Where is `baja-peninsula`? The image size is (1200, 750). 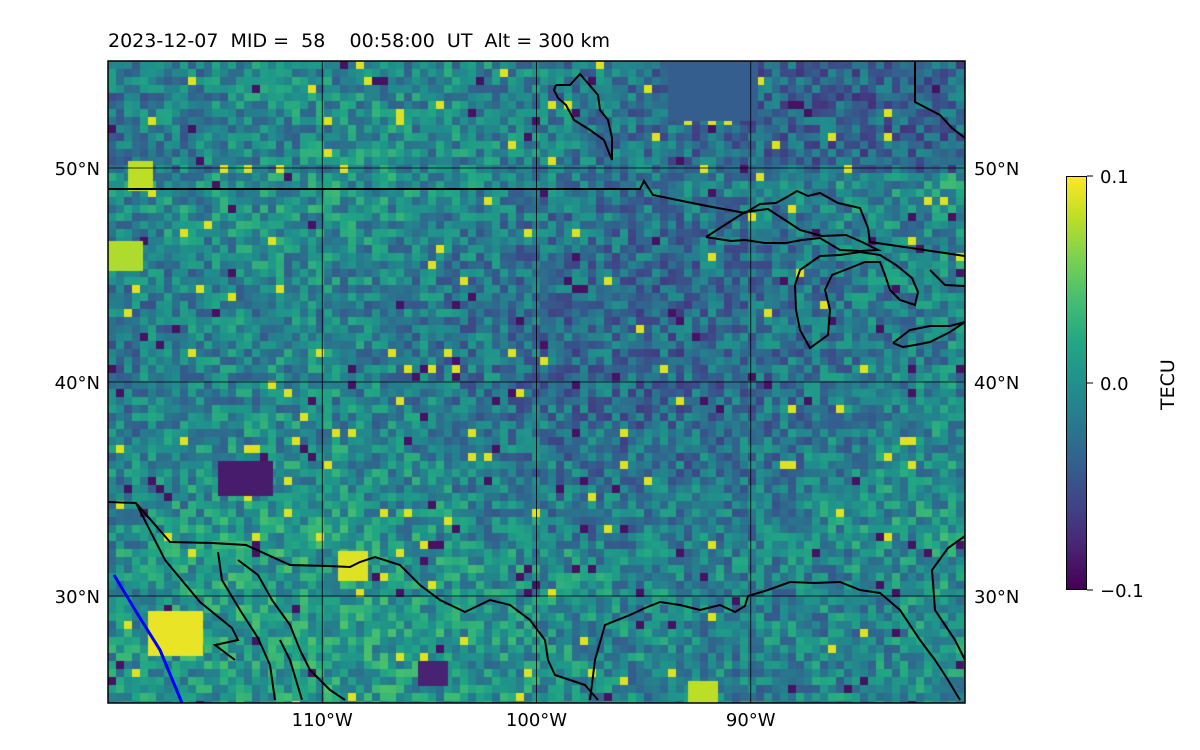
baja-peninsula is located at coordinates (187, 581).